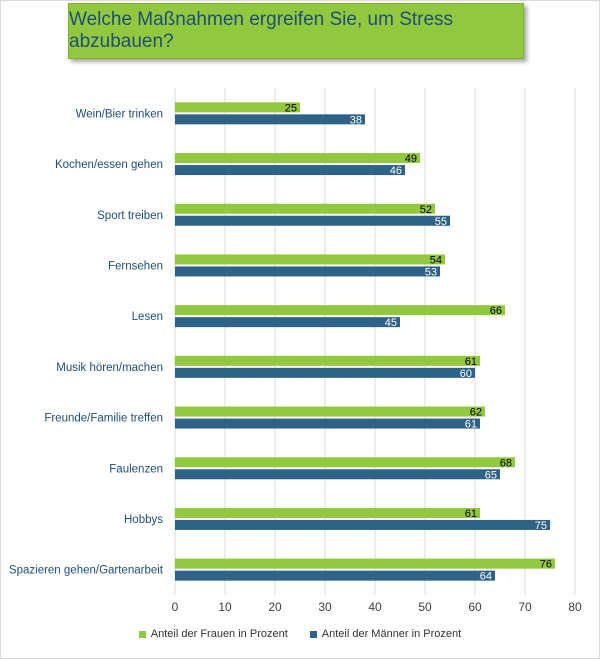  I want to click on data-label-maenner: 55, so click(441, 222).